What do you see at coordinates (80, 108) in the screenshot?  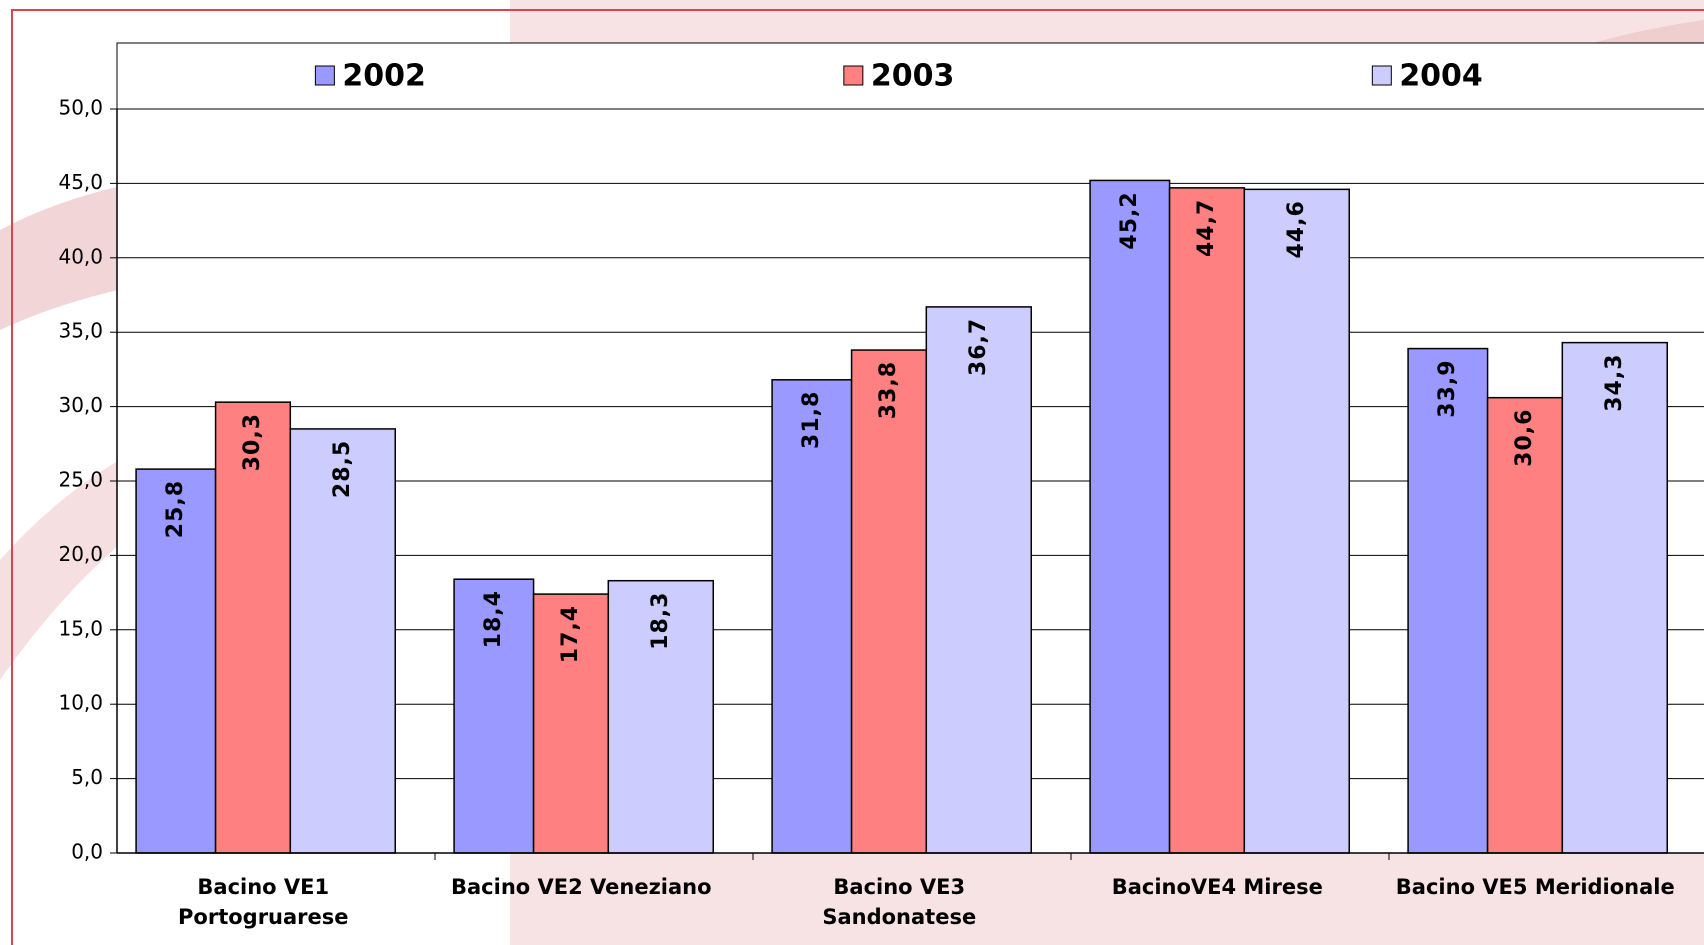 I see `y-tick-label: 50,0` at bounding box center [80, 108].